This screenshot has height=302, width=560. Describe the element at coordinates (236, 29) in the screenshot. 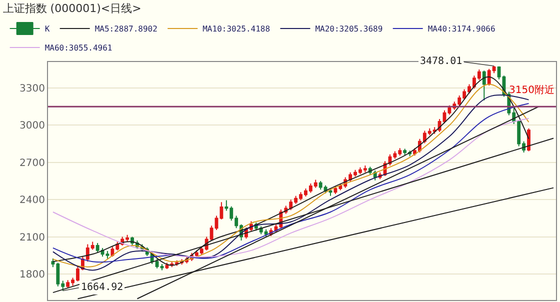

I see `legend-label: MA10:3025.4188` at that location.